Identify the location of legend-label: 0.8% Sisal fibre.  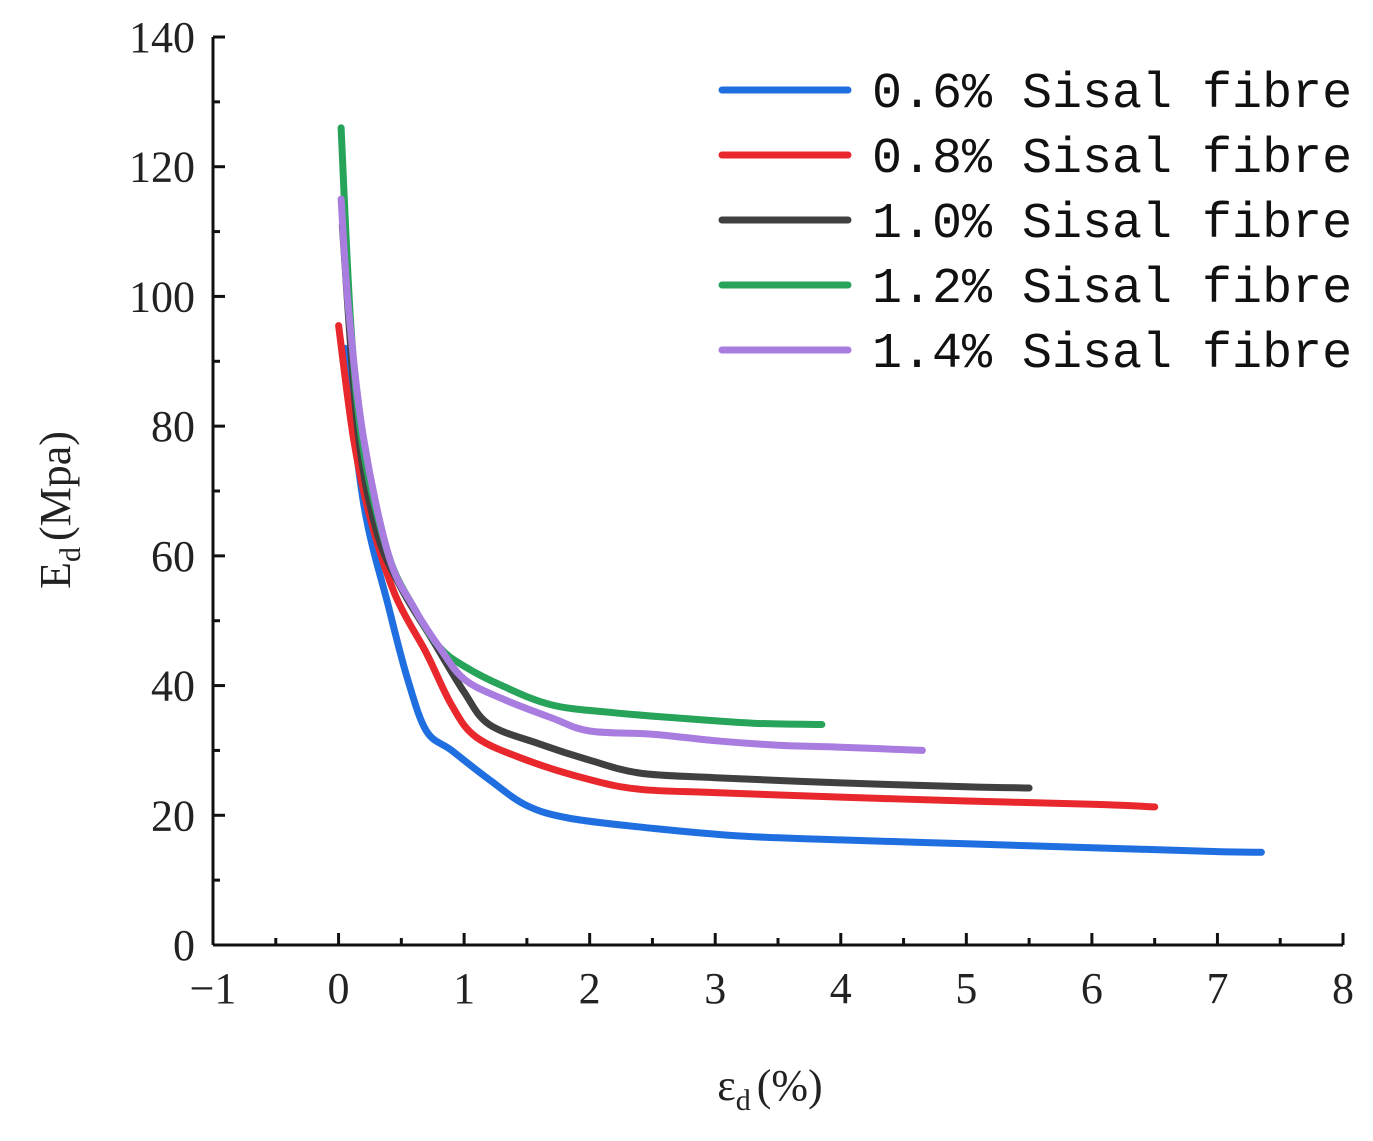
(1112, 159).